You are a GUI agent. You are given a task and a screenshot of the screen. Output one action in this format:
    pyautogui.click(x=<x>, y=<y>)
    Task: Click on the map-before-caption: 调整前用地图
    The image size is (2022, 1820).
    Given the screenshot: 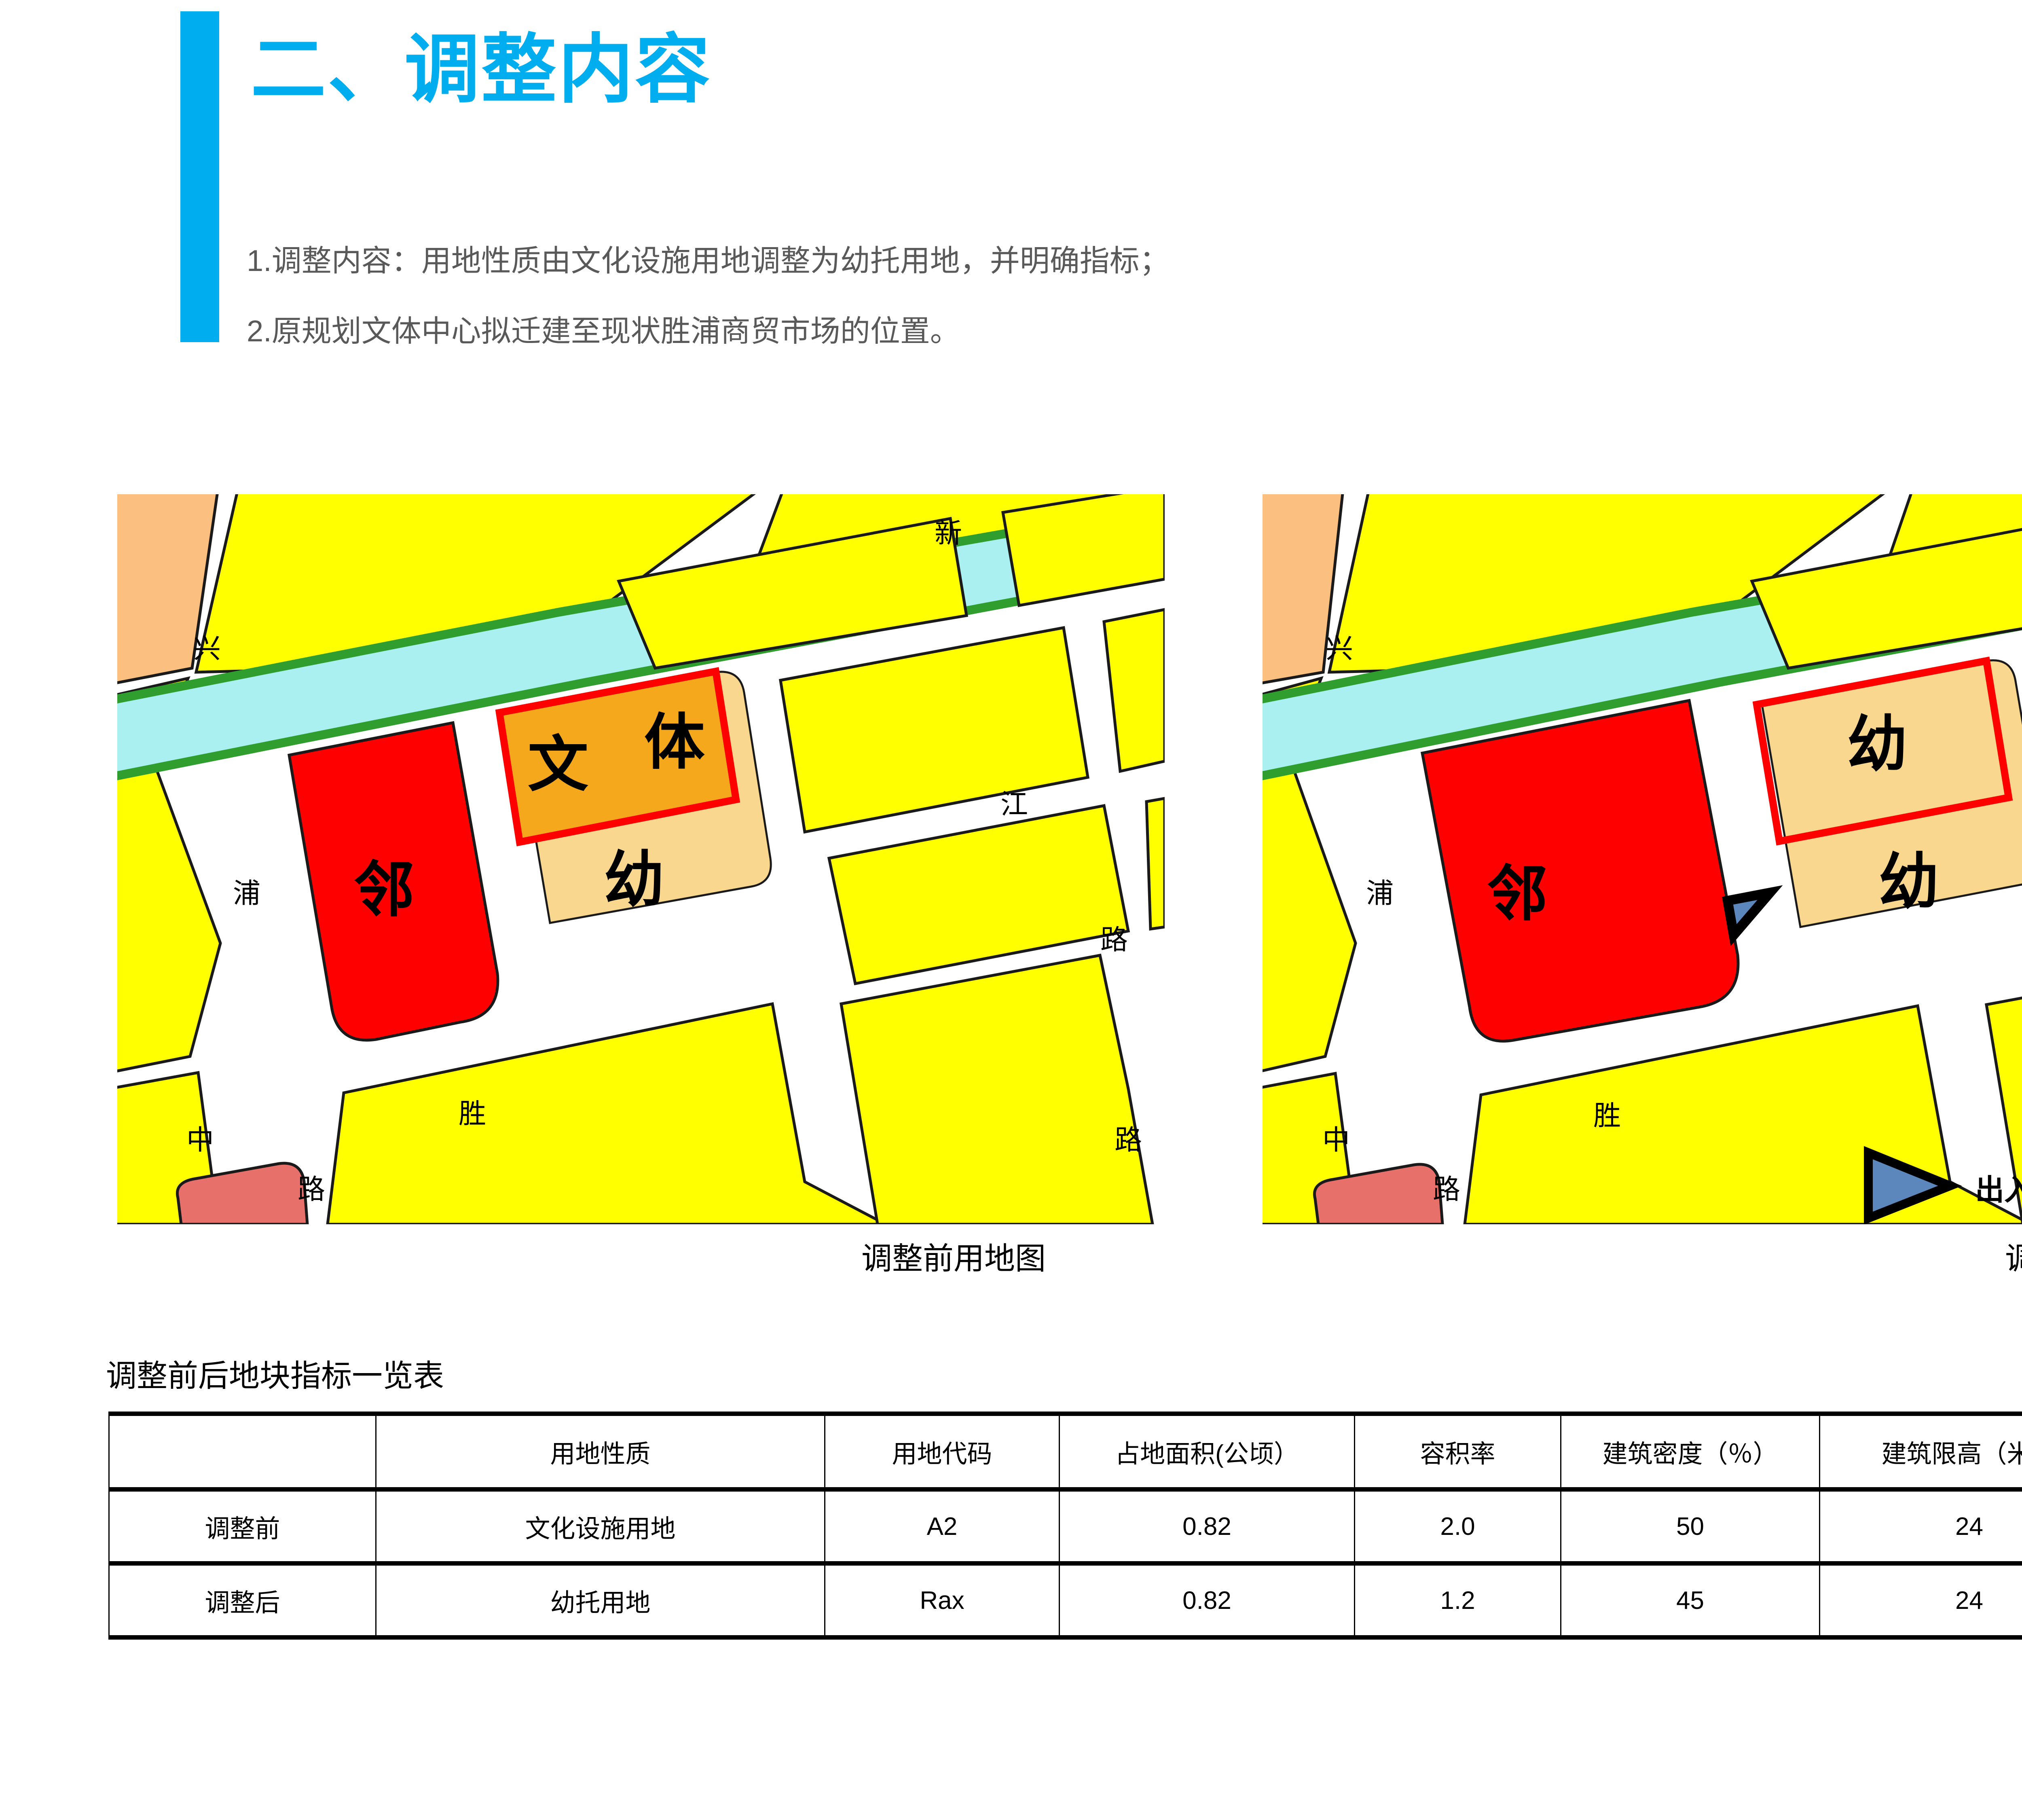 What is the action you would take?
    pyautogui.click(x=953, y=1259)
    